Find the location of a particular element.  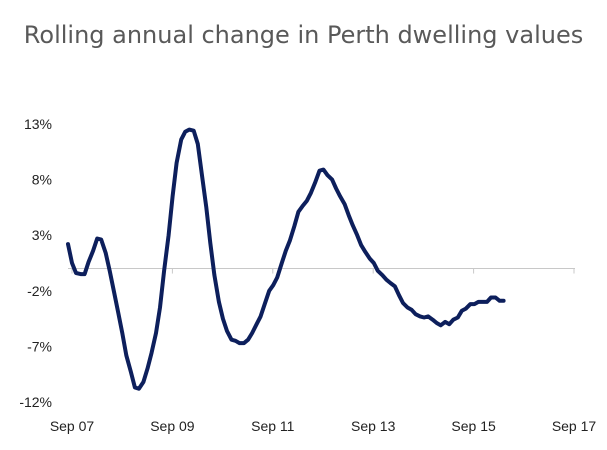

x-tick-label: Sep 09 is located at coordinates (172, 426).